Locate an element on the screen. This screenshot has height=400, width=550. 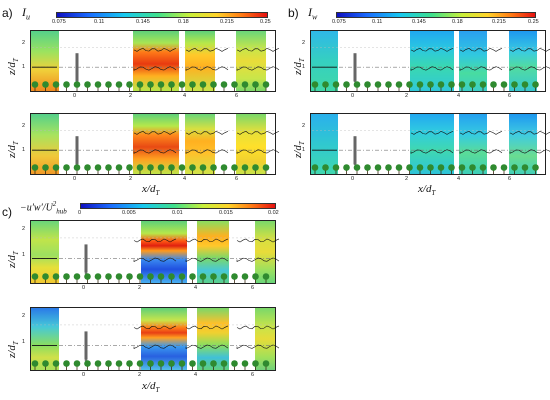
colorbar-tick: 0.145 is located at coordinates (419, 22).